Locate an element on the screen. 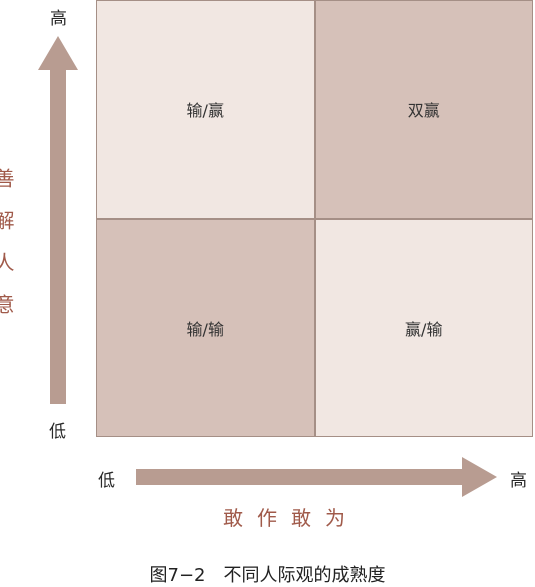  quadrant-top-right-label: 双赢 is located at coordinates (423, 111).